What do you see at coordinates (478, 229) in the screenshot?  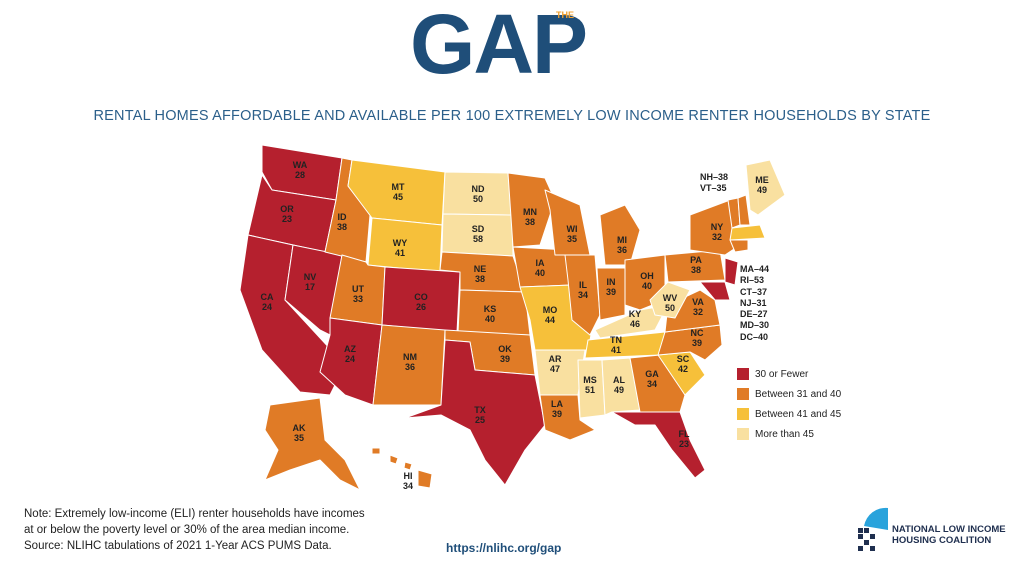 I see `label-sd: SD` at bounding box center [478, 229].